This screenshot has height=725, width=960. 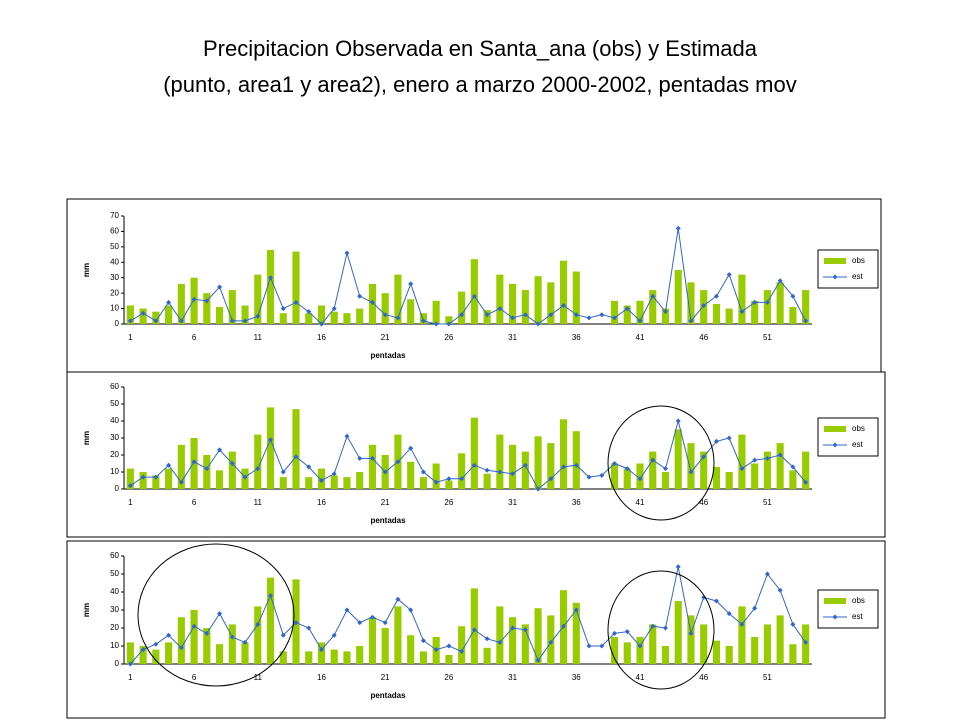 What do you see at coordinates (767, 502) in the screenshot?
I see `x-tick-label: 51` at bounding box center [767, 502].